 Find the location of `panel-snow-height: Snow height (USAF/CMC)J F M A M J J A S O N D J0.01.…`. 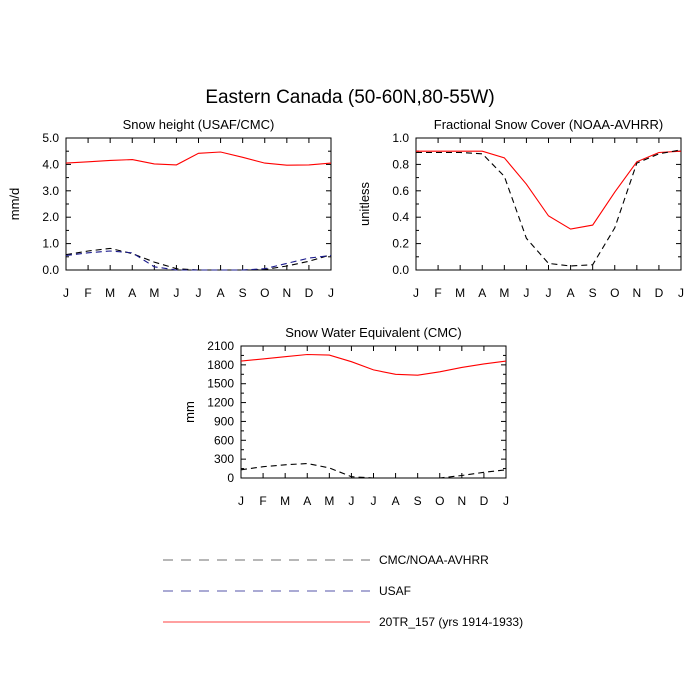

panel-snow-height: Snow height (USAF/CMC)J F M A M J J A S O N D J0.01.… is located at coordinates (170, 208).